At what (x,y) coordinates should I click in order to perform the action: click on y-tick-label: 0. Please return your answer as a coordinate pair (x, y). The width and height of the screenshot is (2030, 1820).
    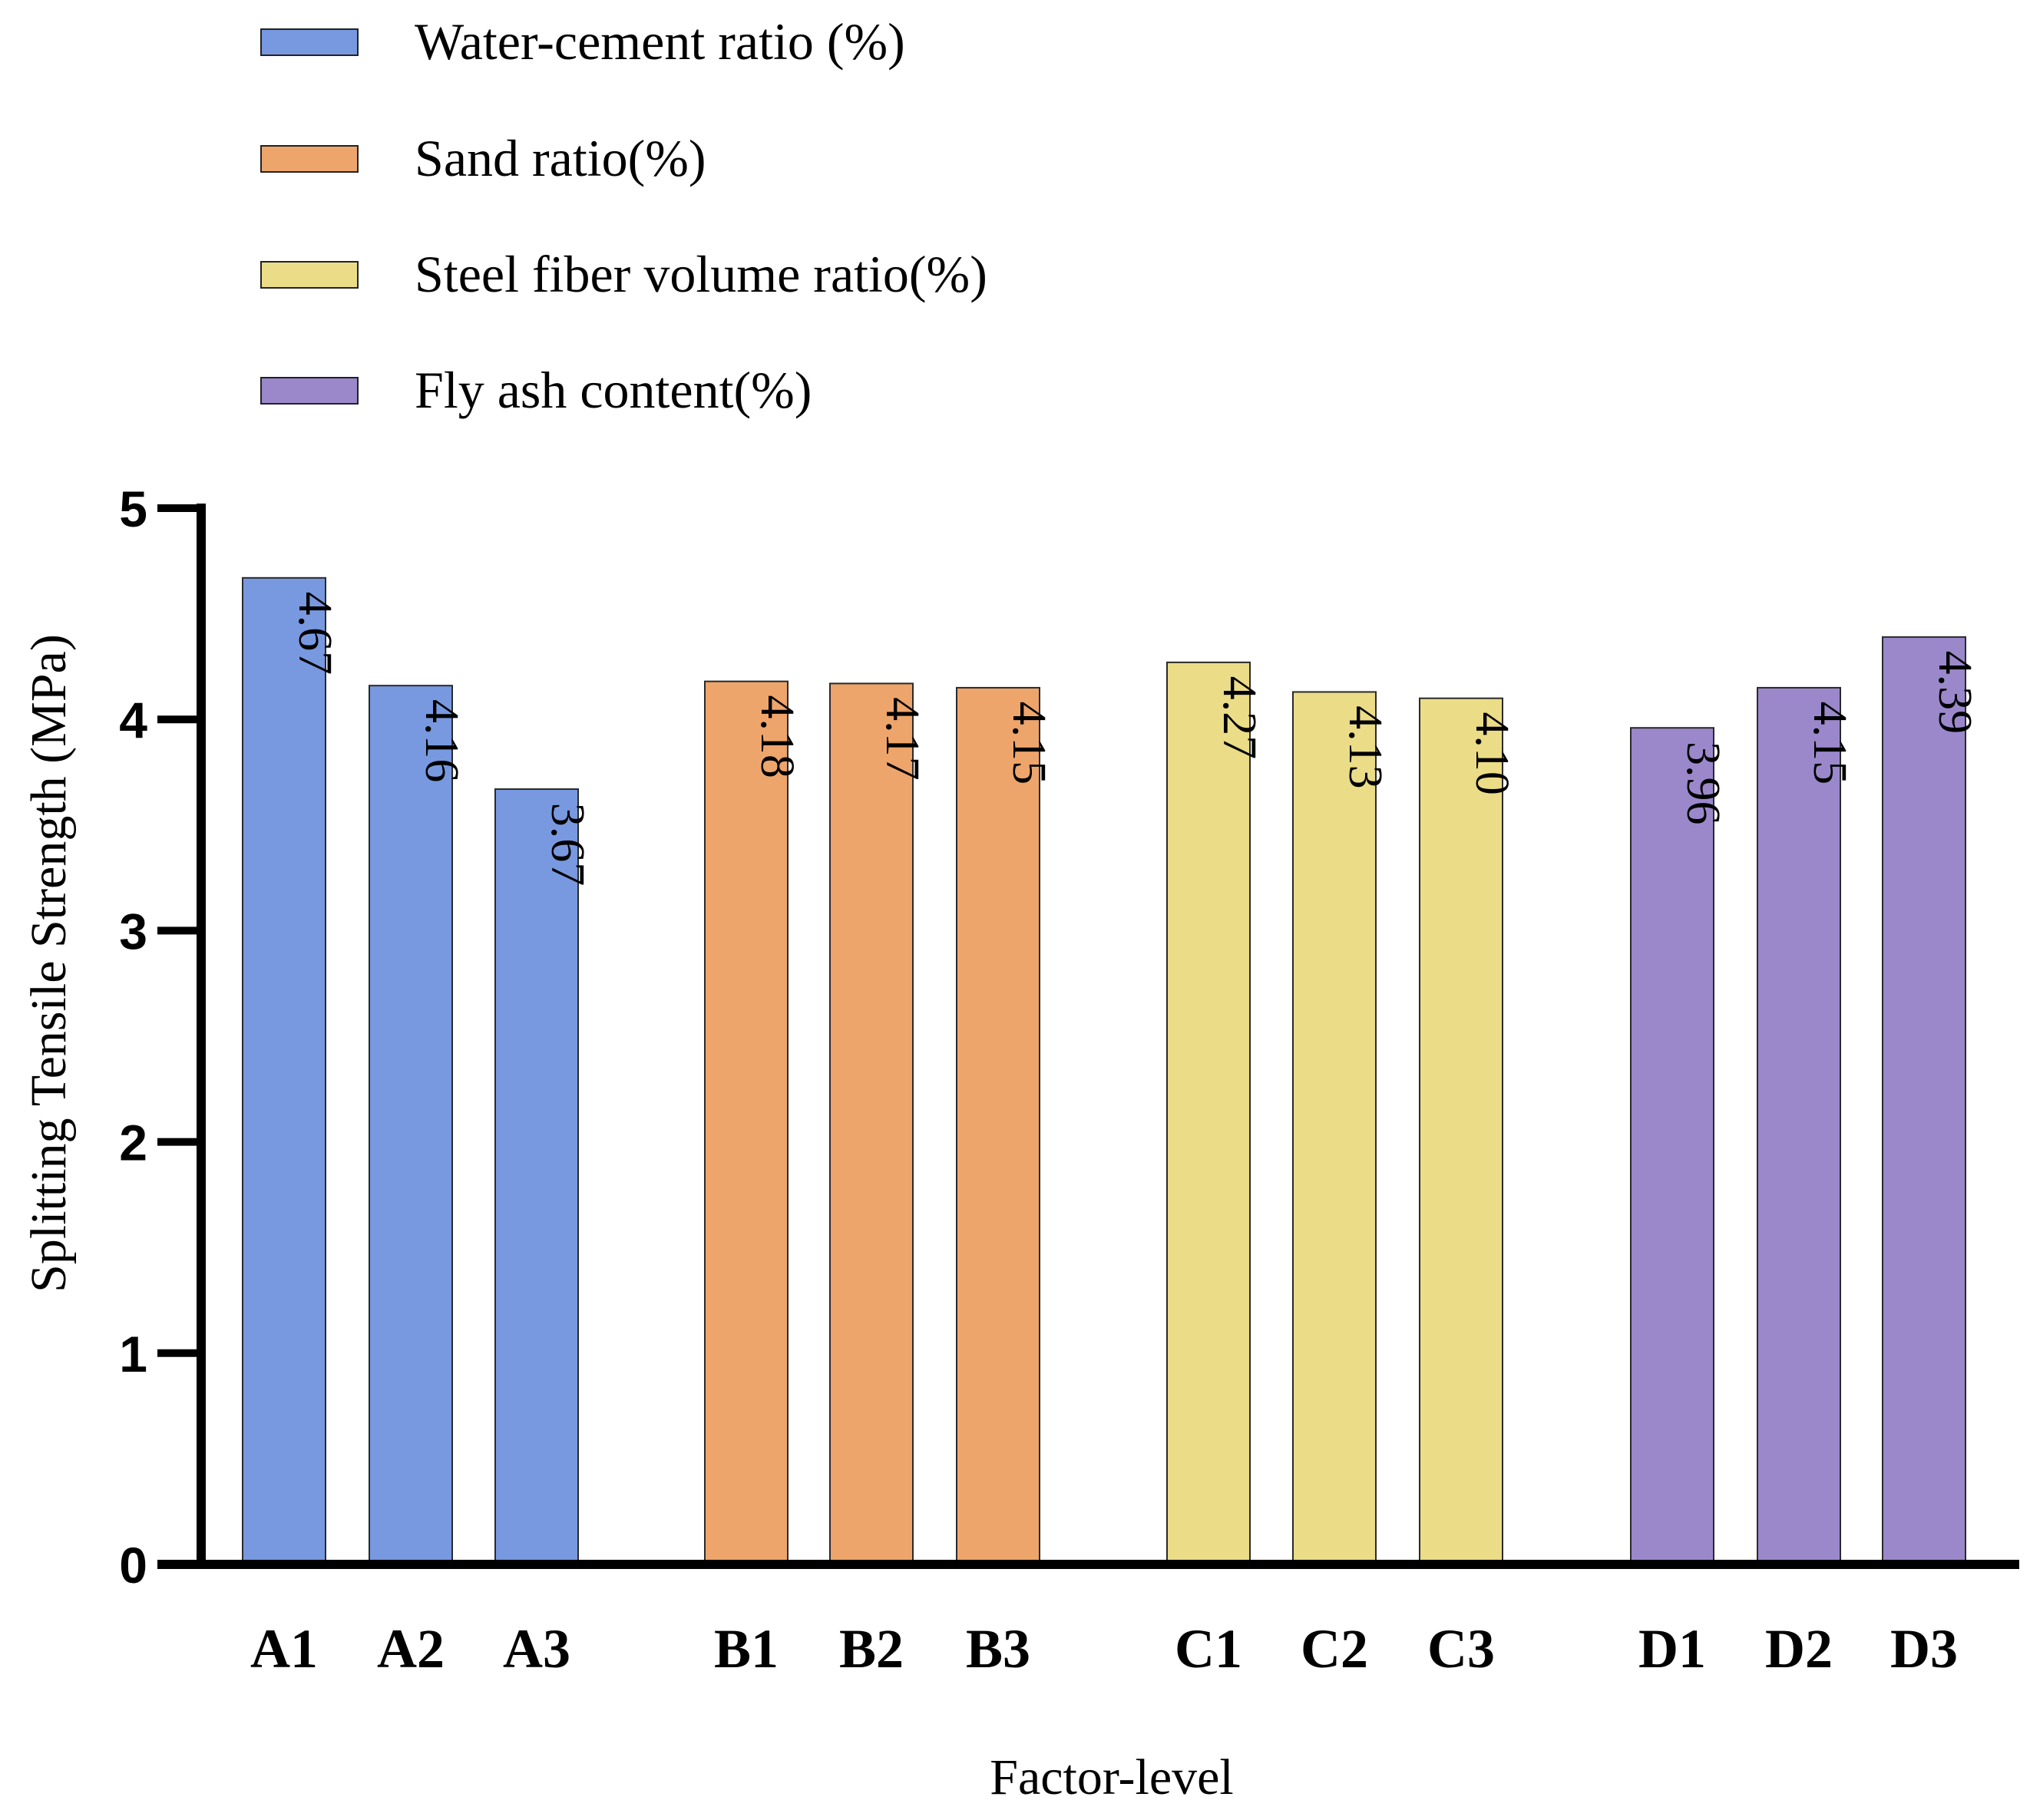
    Looking at the image, I should click on (133, 1565).